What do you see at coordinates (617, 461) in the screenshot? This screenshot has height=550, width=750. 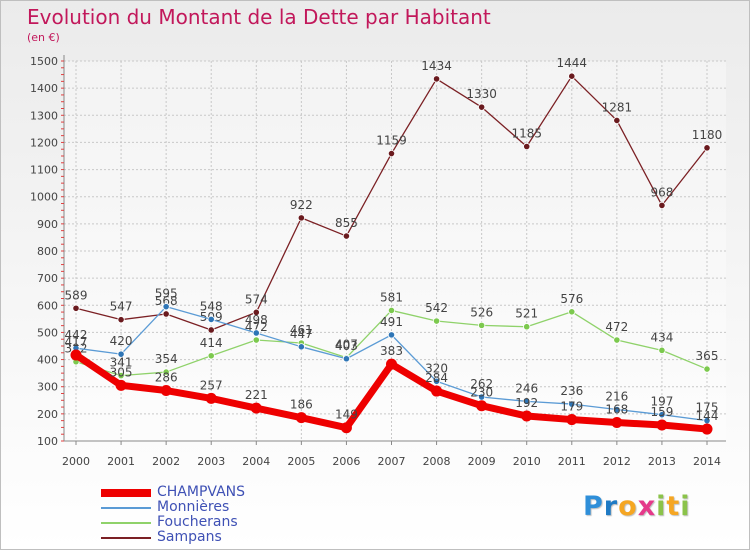 I see `x-tick-label: 2012` at bounding box center [617, 461].